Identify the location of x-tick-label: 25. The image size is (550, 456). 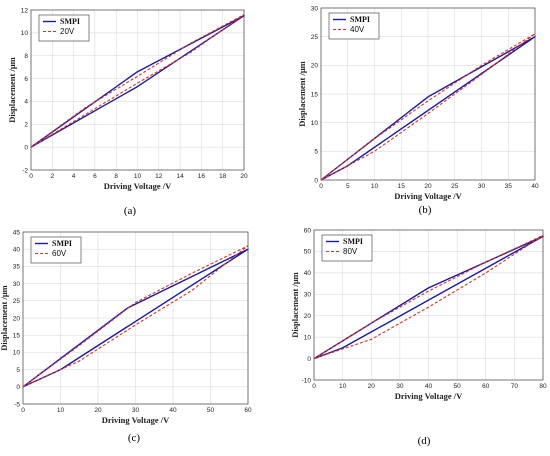
(455, 186).